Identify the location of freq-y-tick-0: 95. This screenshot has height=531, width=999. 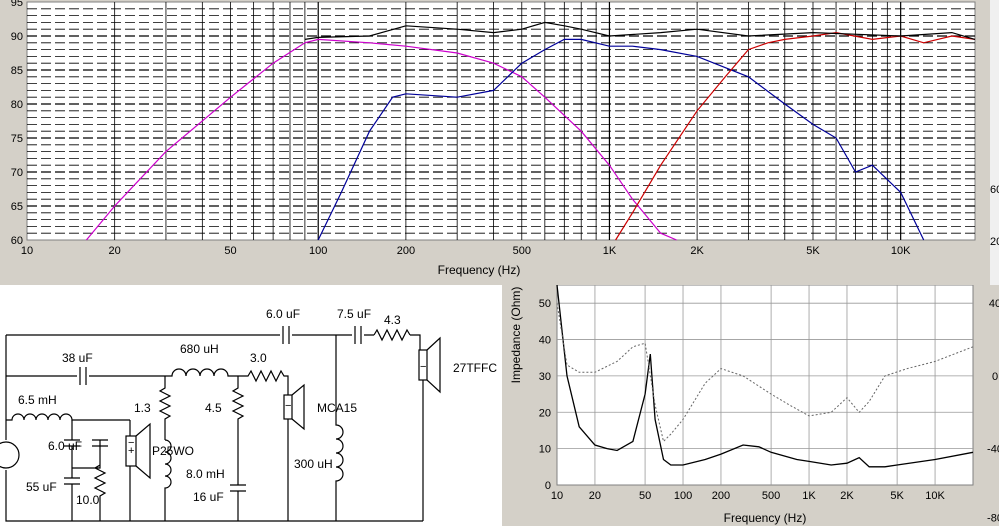
(17, 4).